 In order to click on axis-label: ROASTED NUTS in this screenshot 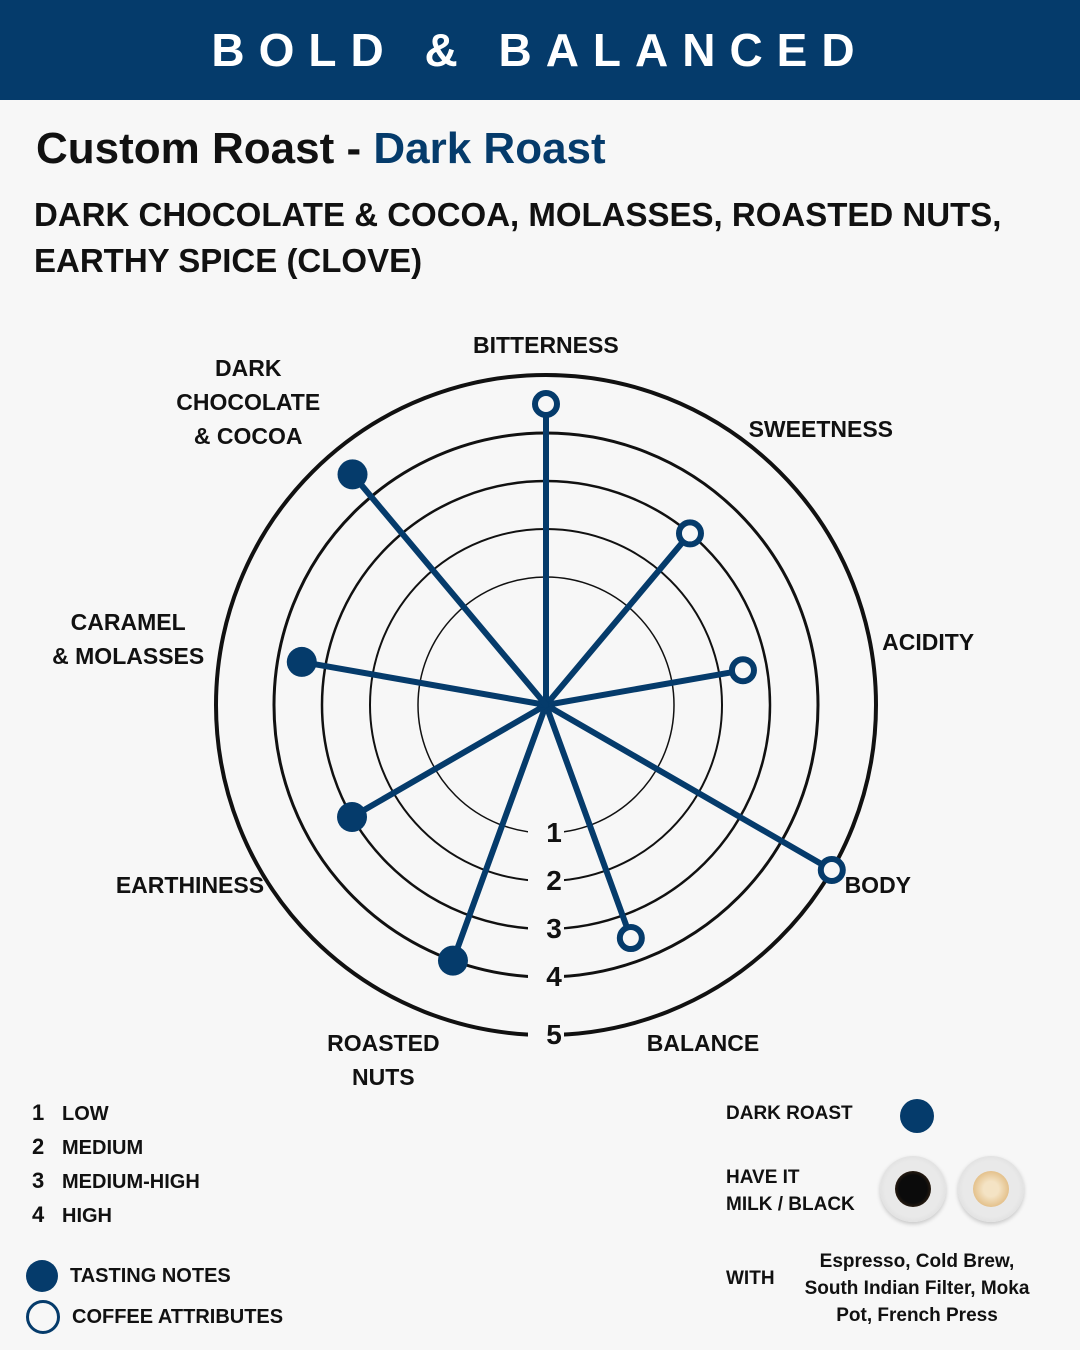, I will do `click(383, 1060)`.